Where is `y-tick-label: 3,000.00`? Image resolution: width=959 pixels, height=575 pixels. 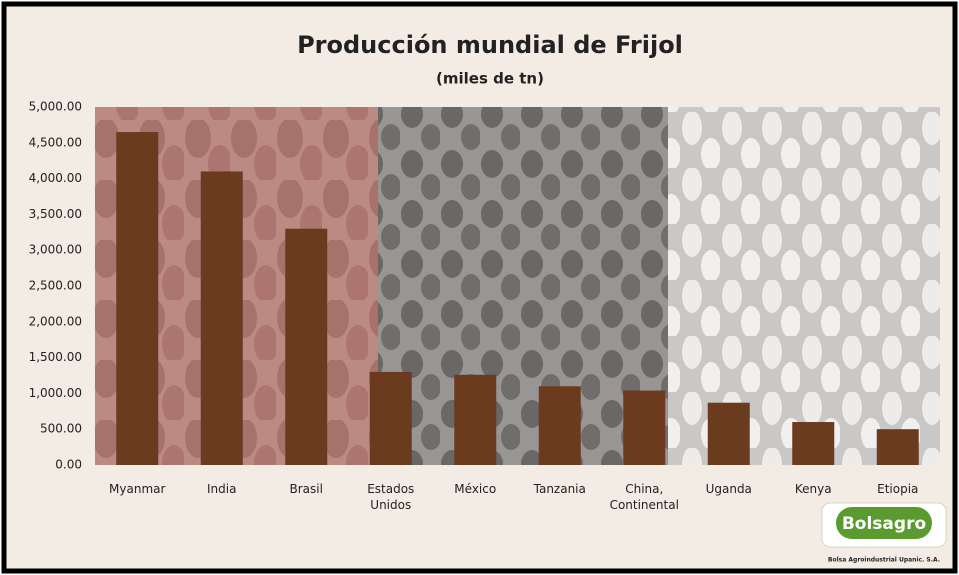
y-tick-label: 3,000.00 is located at coordinates (55, 250).